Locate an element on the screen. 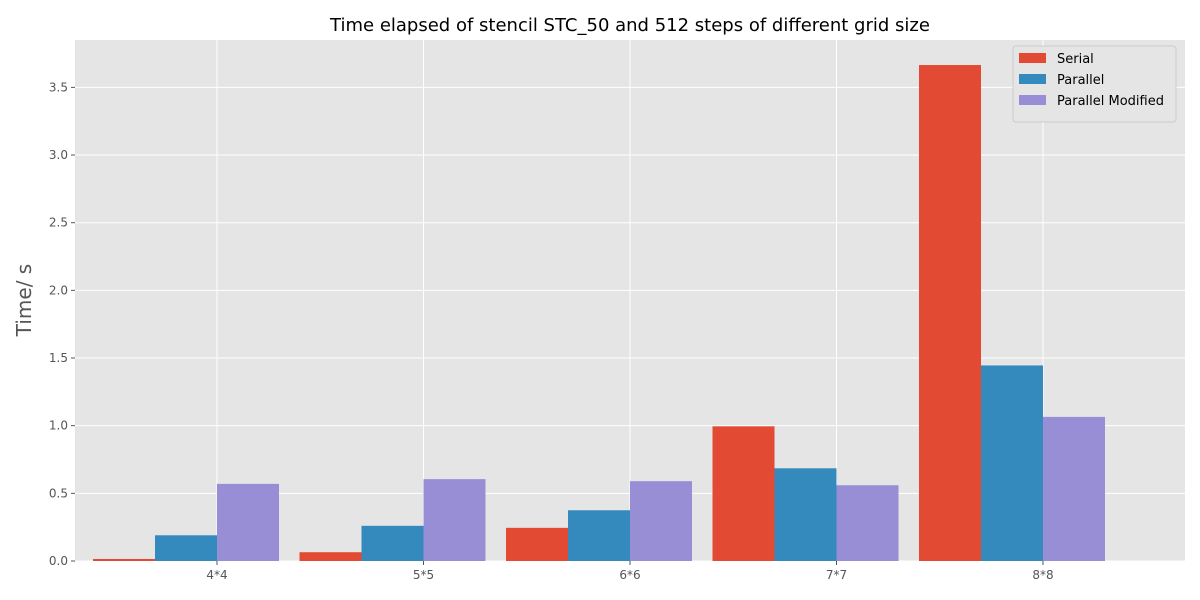  y-axis-ticks: 0.0 0.5 1.0 1.5 2.0 2.5 3.0 3.5 is located at coordinates (62, 324).